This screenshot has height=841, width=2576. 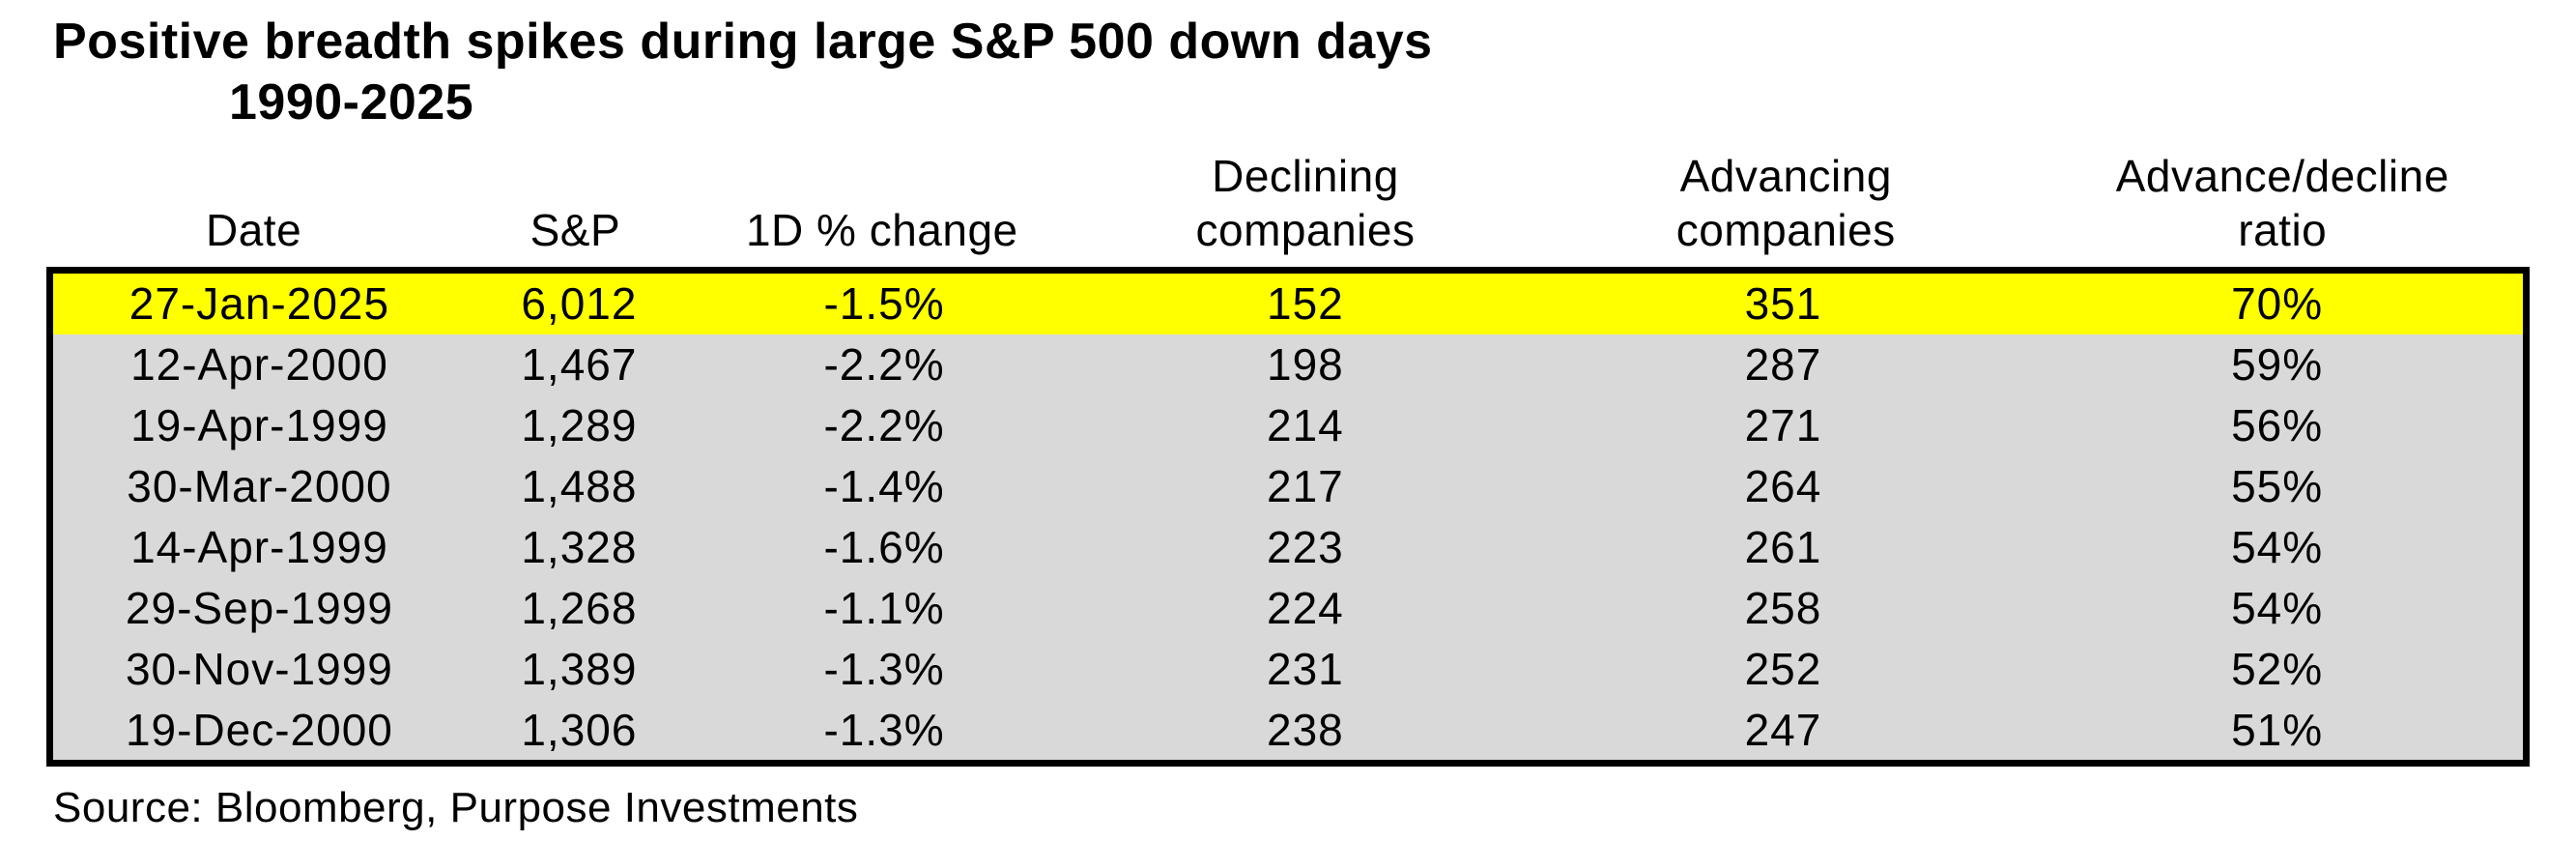 I want to click on cell-advance-decline-ratio: 55%, so click(x=2278, y=486).